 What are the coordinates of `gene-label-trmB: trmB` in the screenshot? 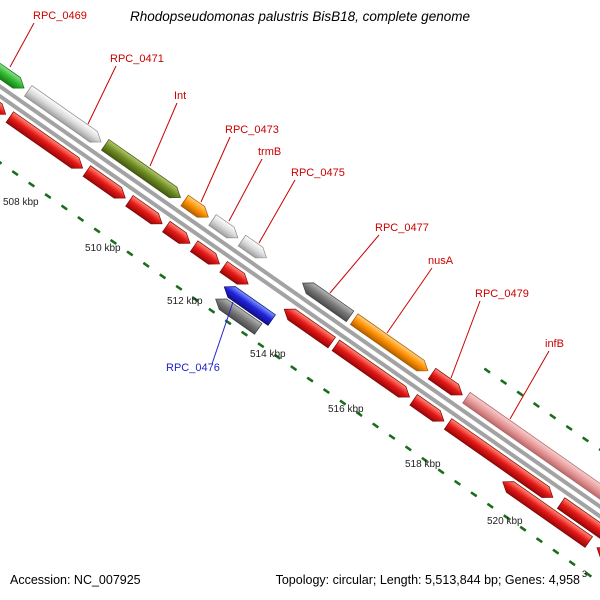 It's located at (269, 152).